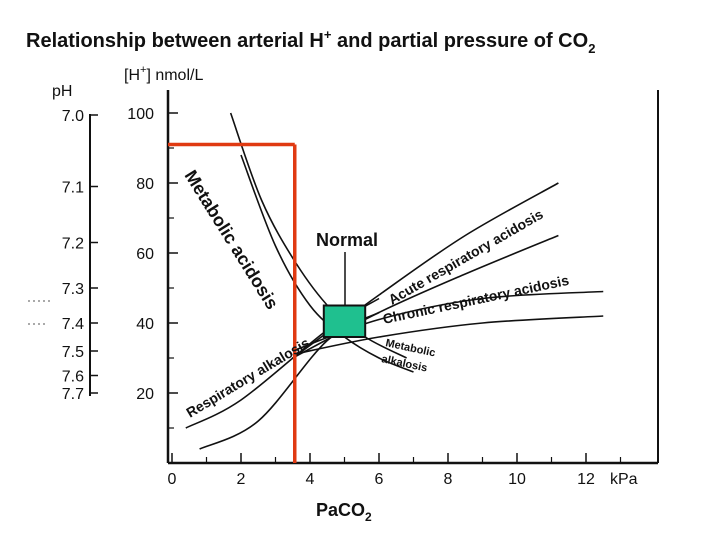 This screenshot has height=540, width=720. Describe the element at coordinates (344, 321) in the screenshot. I see `normal-region-box` at that location.